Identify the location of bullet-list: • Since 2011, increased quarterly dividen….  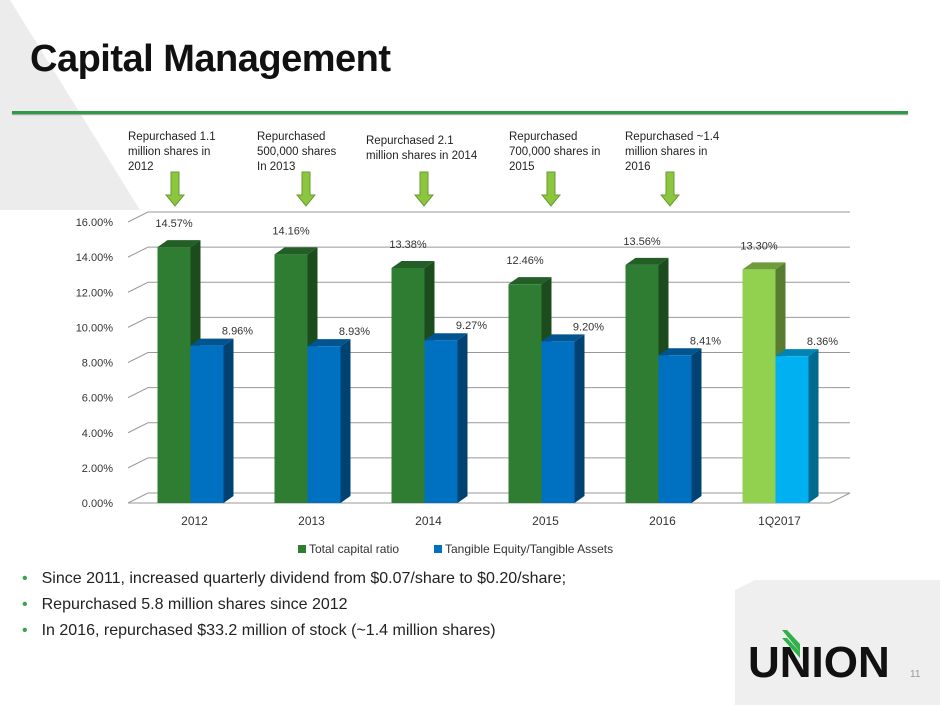
(294, 609).